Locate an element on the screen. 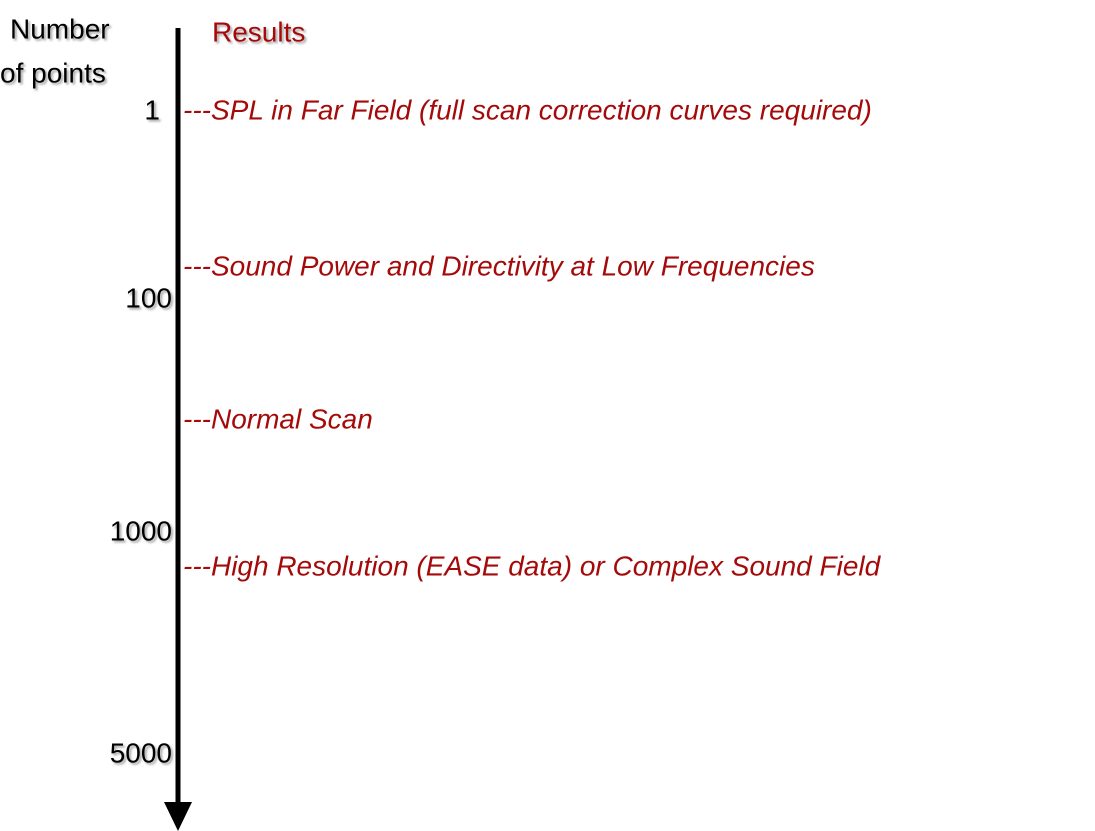 The image size is (1095, 831). tick-label: 1 is located at coordinates (152, 109).